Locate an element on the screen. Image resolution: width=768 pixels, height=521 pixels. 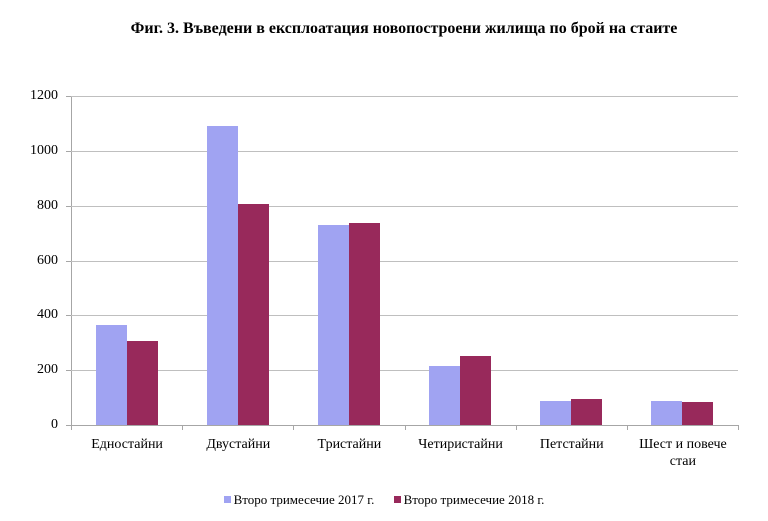
y-tick-label: 1200 is located at coordinates (44, 95).